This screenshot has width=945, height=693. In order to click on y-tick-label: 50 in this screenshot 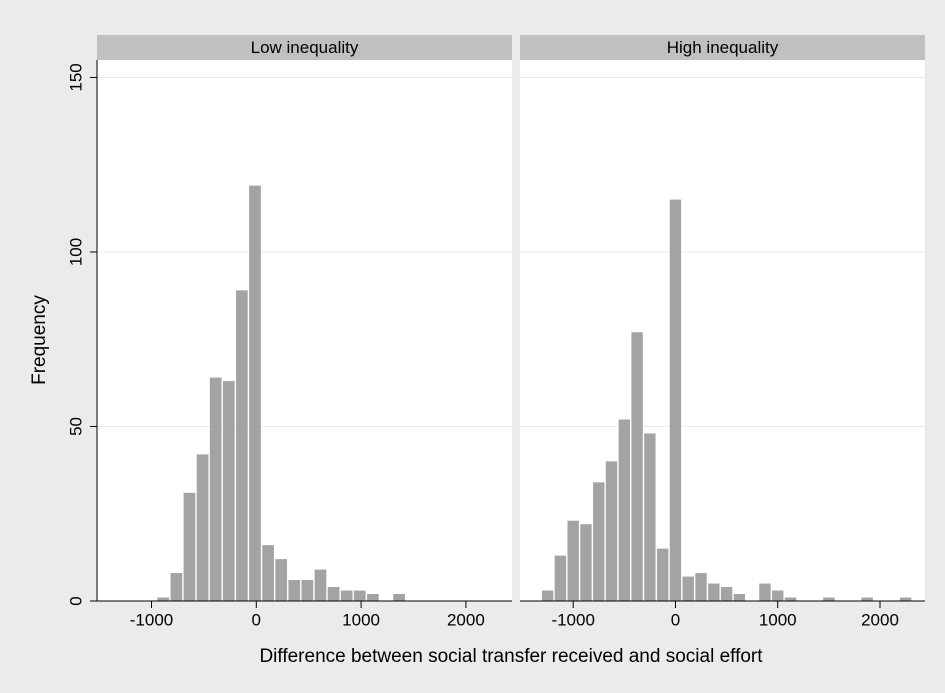, I will do `click(75, 426)`.